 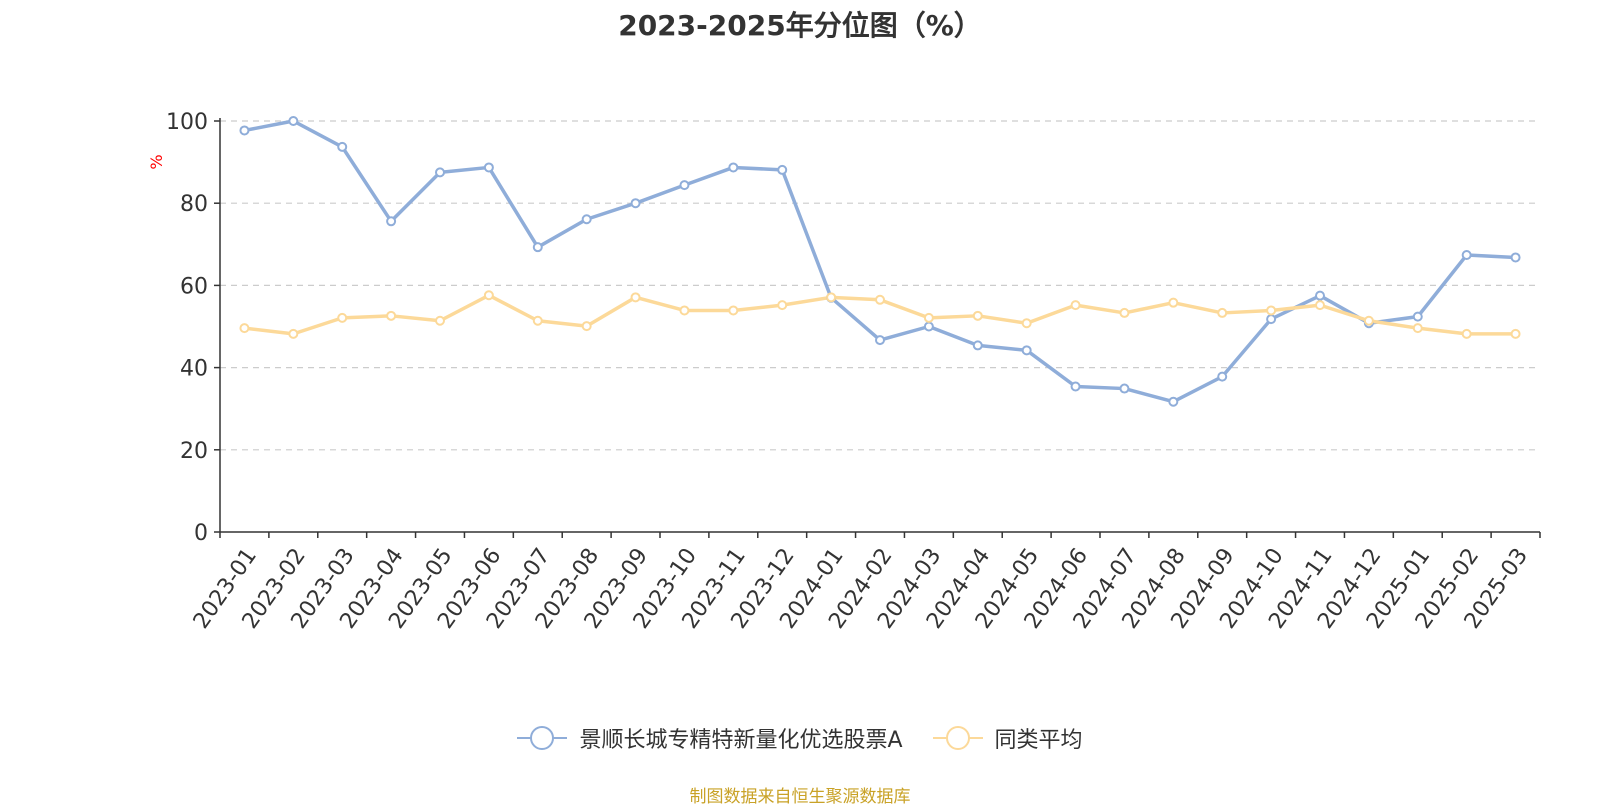 I want to click on legend: 景顺长城专精特新量化优选股票A 同类平均, so click(x=800, y=738).